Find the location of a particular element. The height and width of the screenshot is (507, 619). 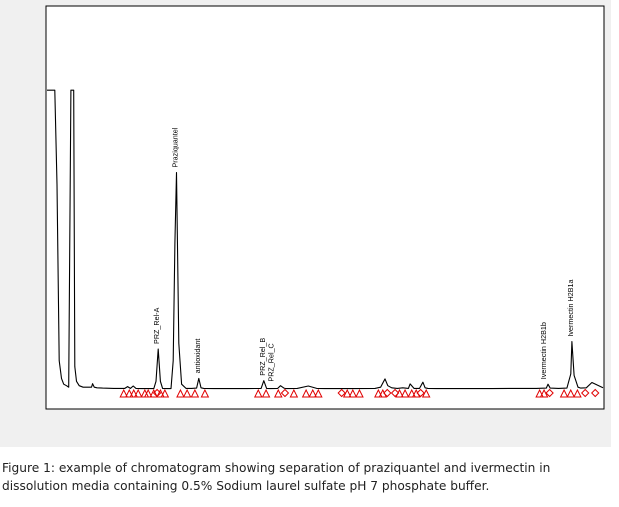

peak-label: antioxidant is located at coordinates (197, 356).